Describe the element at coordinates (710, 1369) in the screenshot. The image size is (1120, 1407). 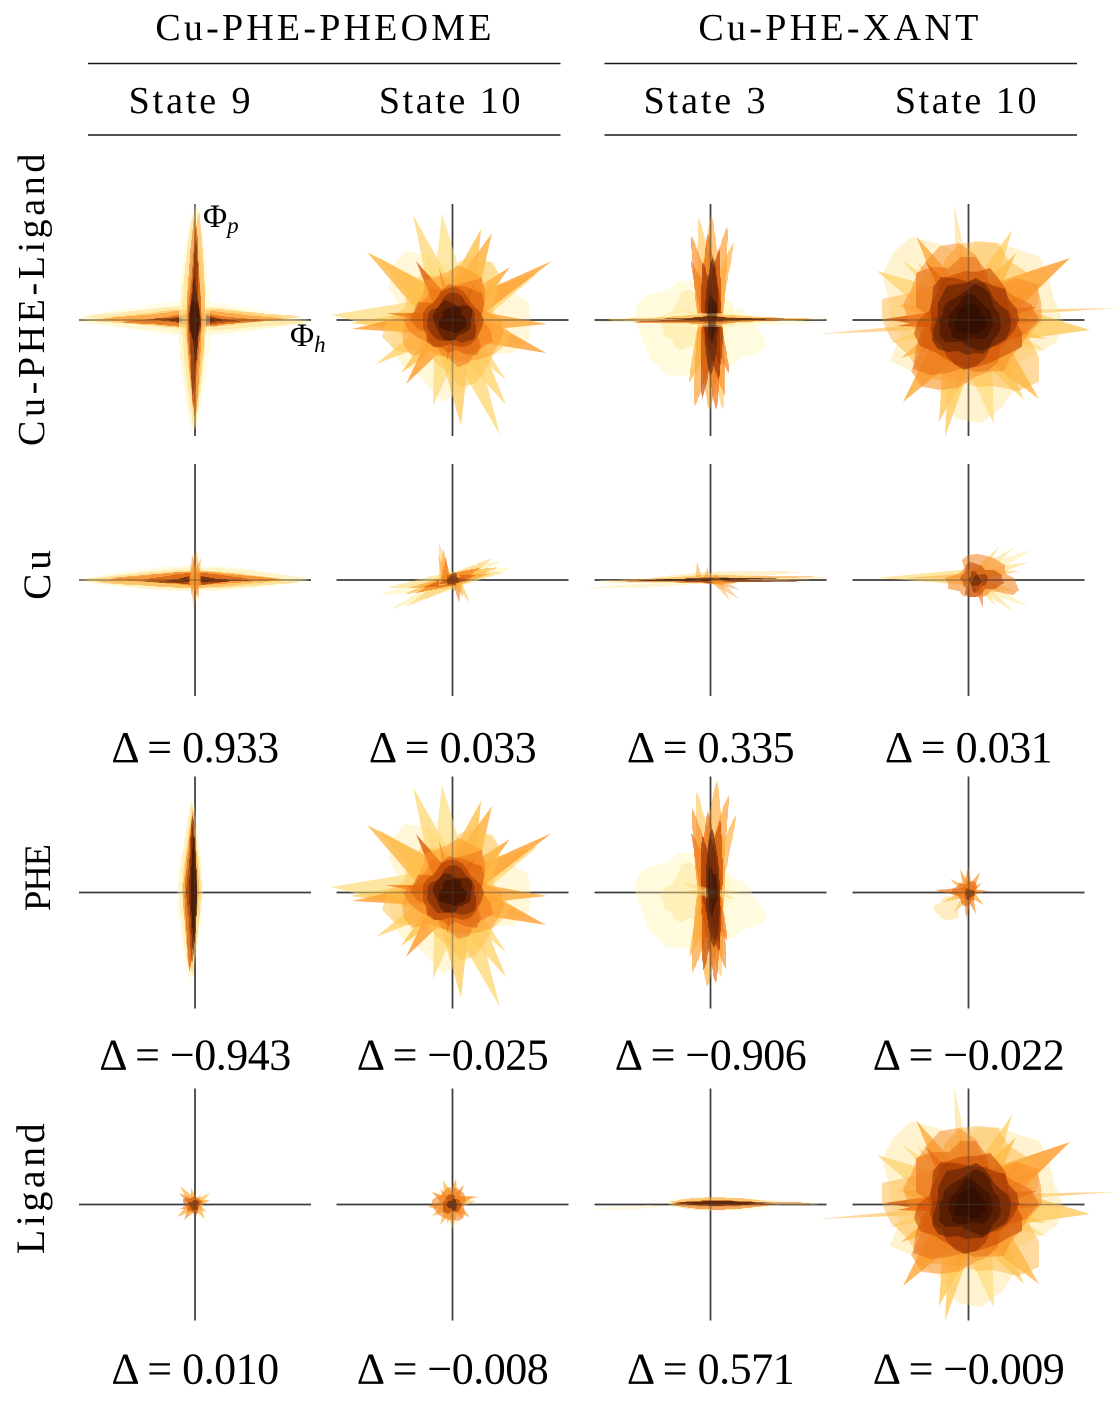
I see `svg-text: Δ = 0.571` at that location.